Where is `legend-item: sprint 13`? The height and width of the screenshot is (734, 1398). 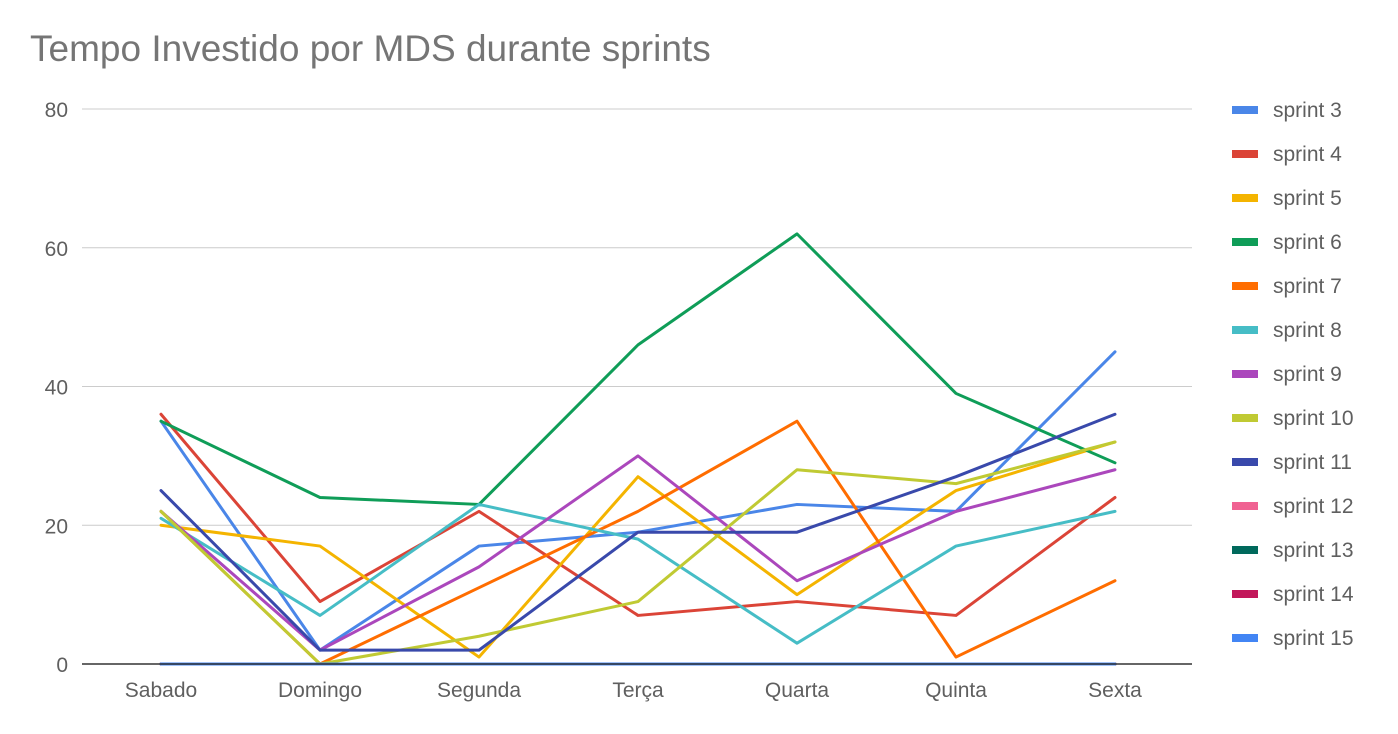 legend-item: sprint 13 is located at coordinates (1293, 550).